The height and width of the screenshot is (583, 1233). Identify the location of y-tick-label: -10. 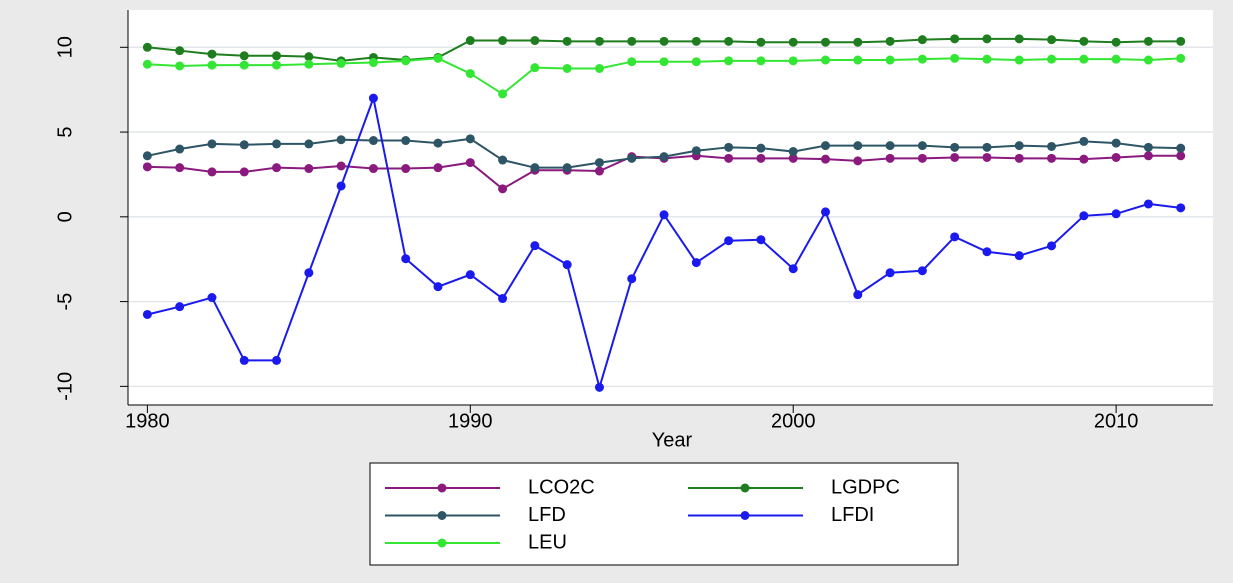
(65, 386).